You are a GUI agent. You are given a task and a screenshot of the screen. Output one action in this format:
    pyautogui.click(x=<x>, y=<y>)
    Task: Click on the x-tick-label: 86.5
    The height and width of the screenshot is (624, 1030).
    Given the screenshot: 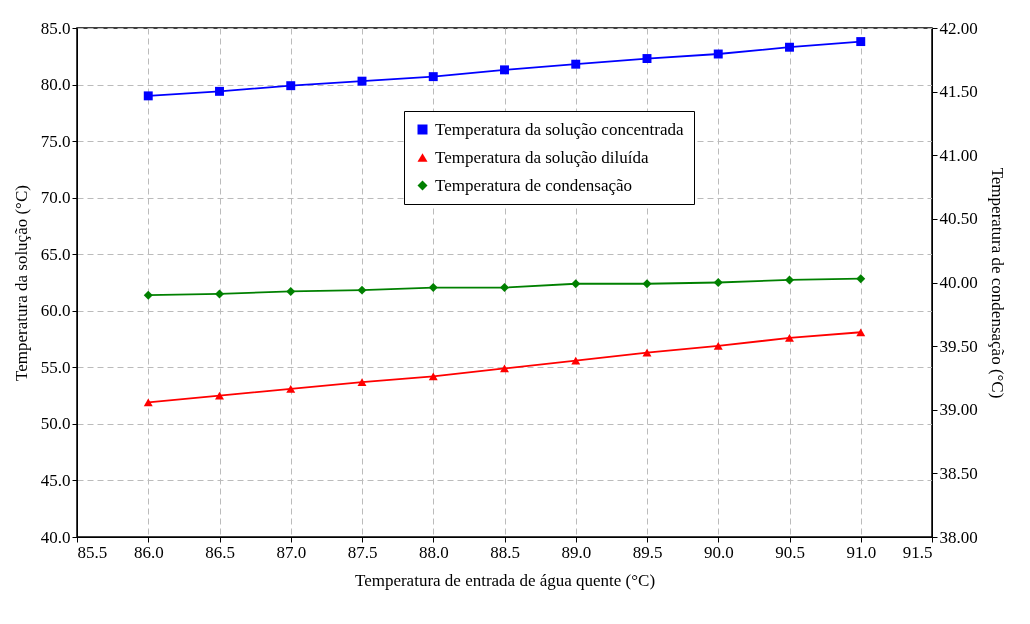 What is the action you would take?
    pyautogui.click(x=220, y=552)
    